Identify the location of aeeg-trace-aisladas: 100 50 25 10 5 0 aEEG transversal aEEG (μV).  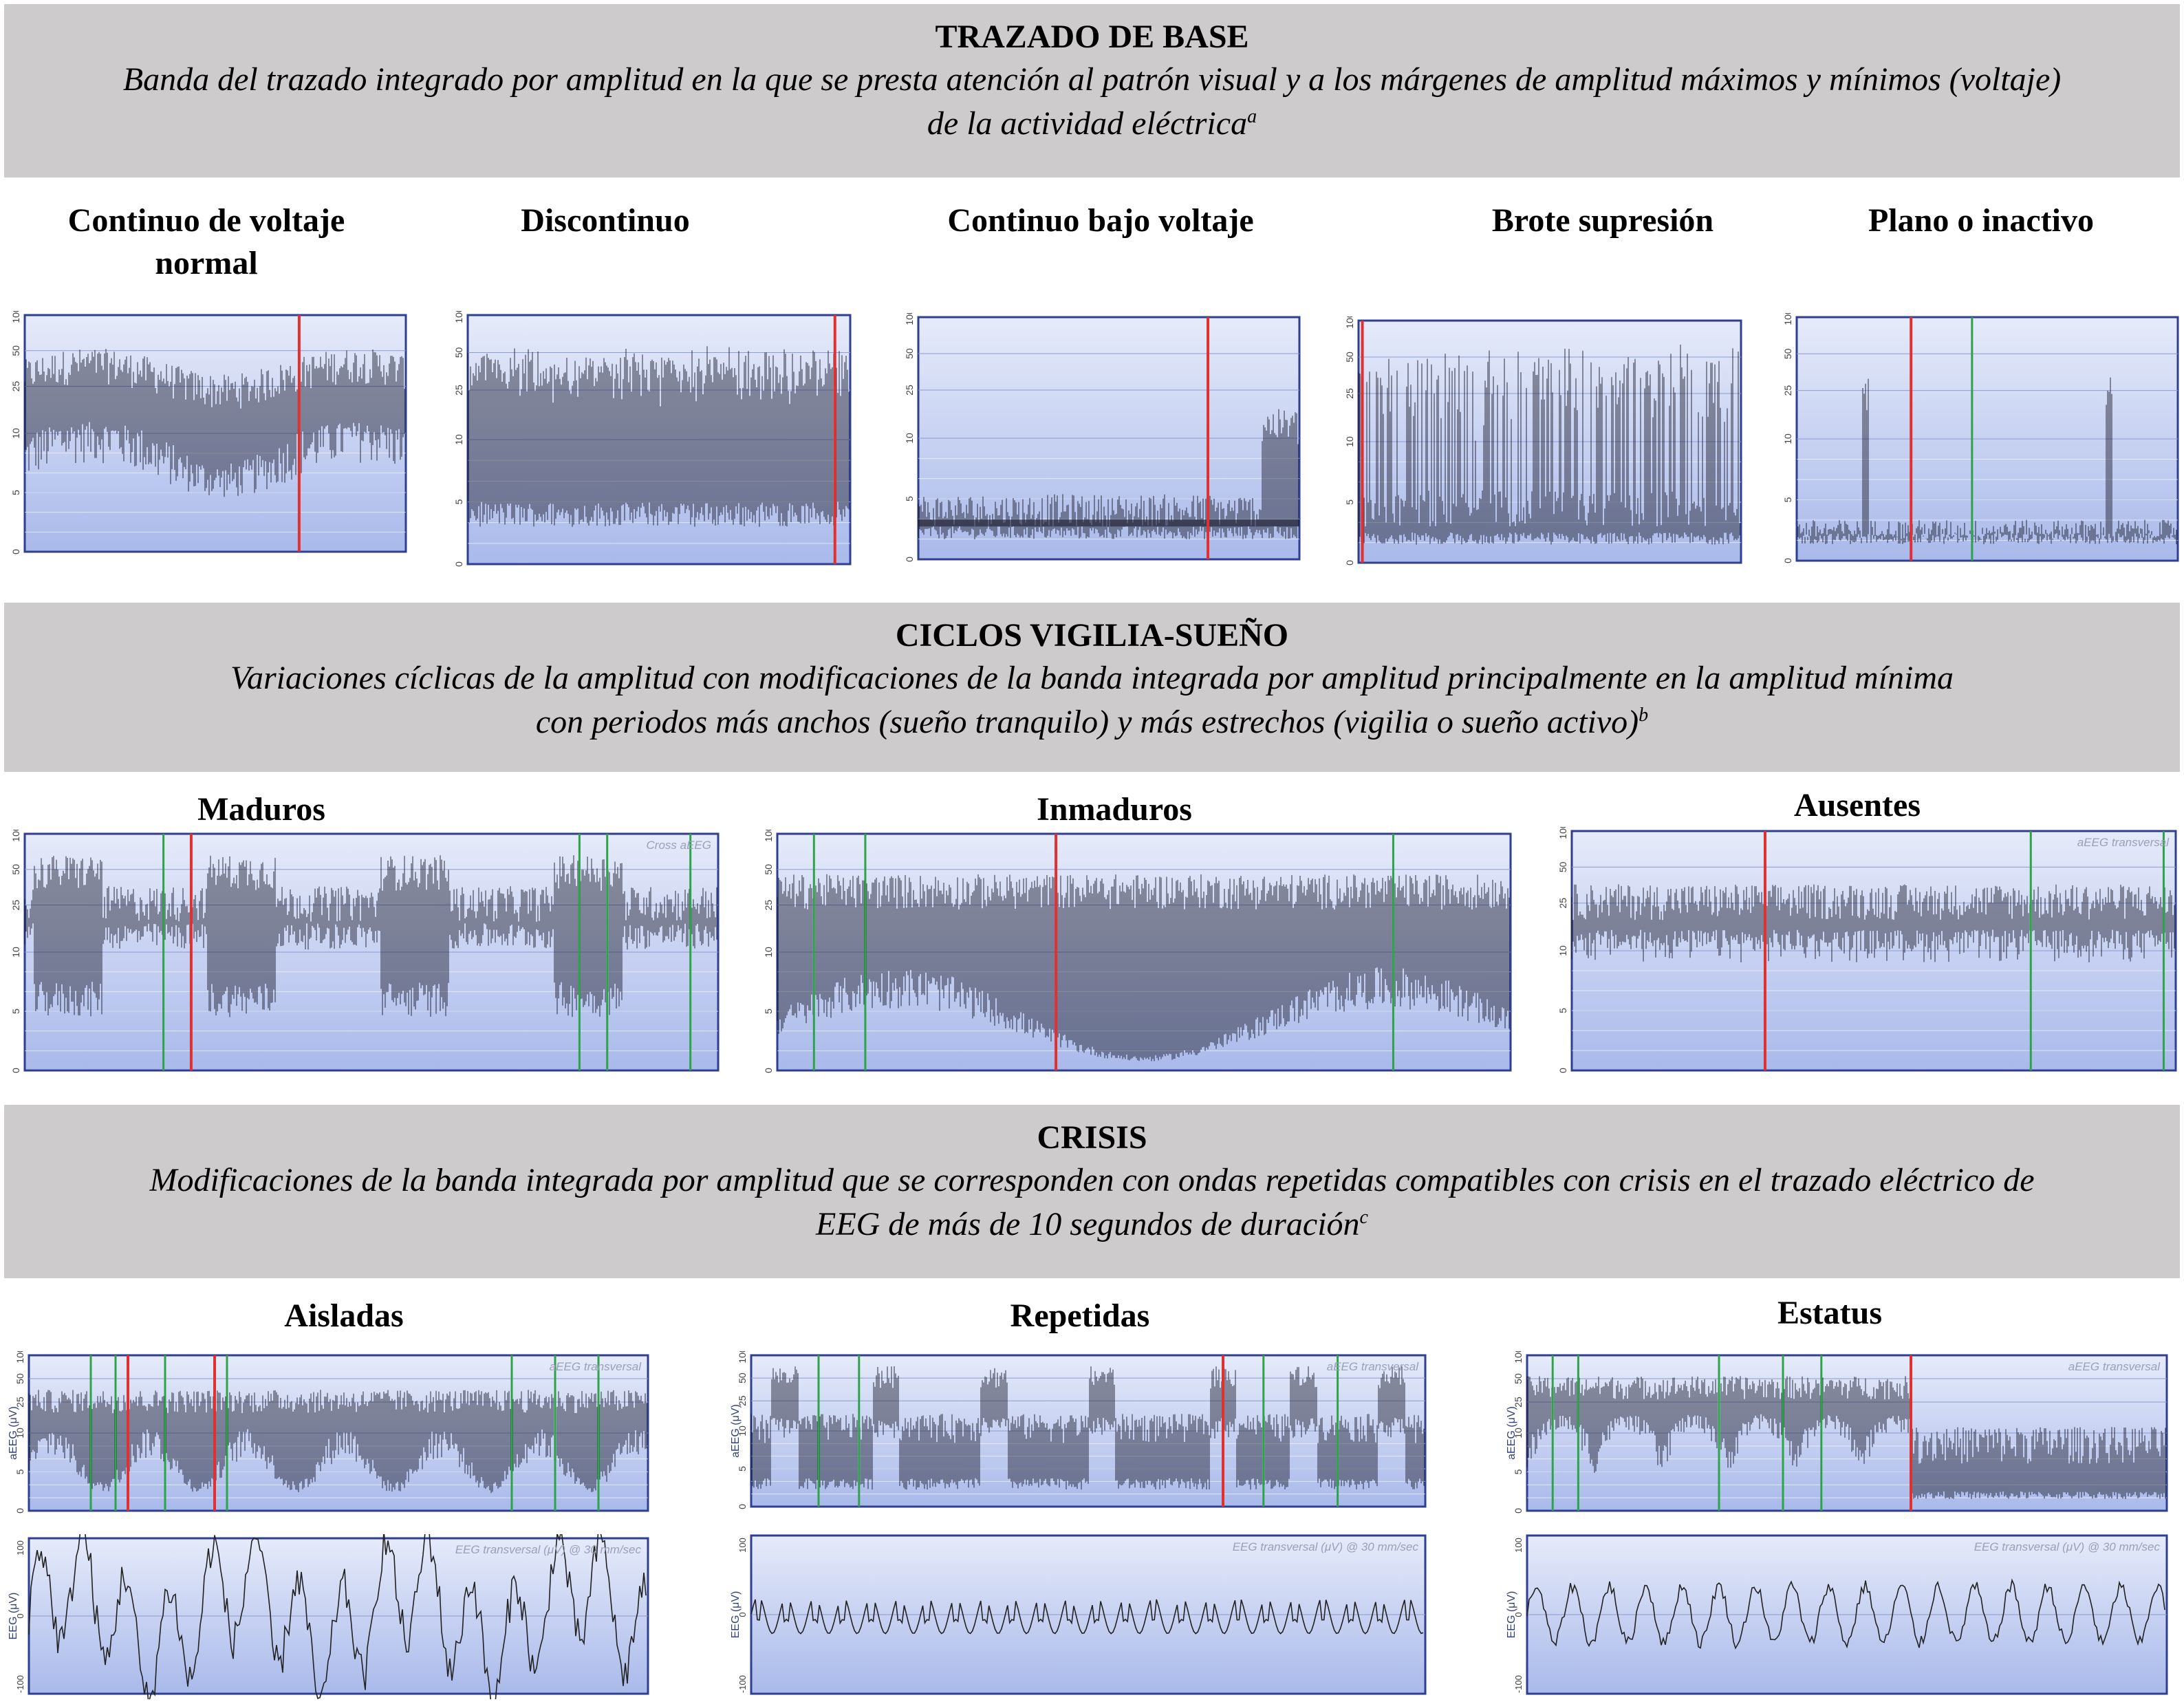
(330, 1434).